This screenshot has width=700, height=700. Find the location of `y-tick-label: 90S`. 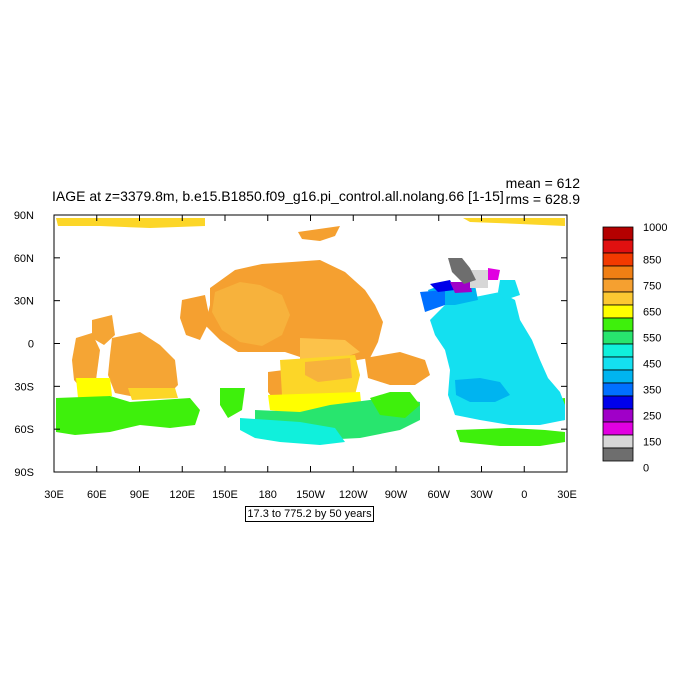

y-tick-label: 90S is located at coordinates (24, 473).